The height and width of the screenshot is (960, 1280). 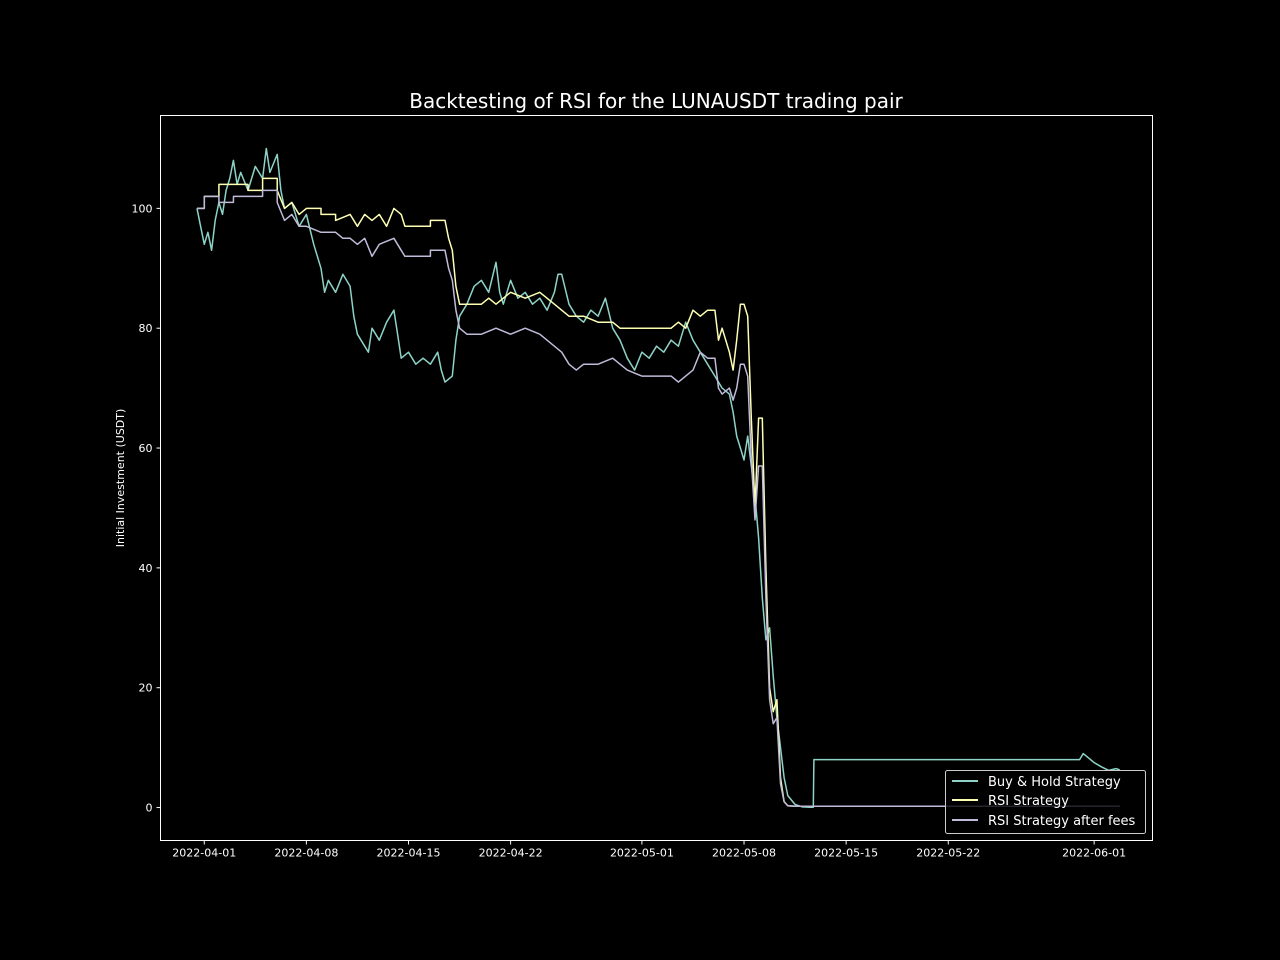 What do you see at coordinates (146, 688) in the screenshot?
I see `y-tick-label: 20` at bounding box center [146, 688].